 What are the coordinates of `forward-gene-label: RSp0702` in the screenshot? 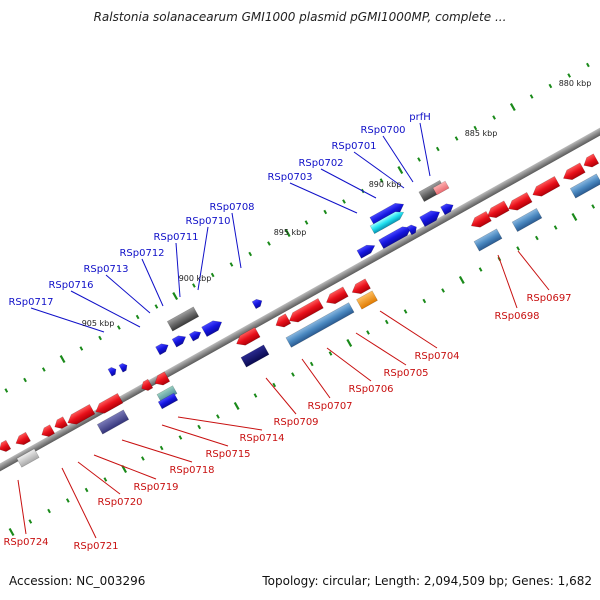 It's located at (320, 163).